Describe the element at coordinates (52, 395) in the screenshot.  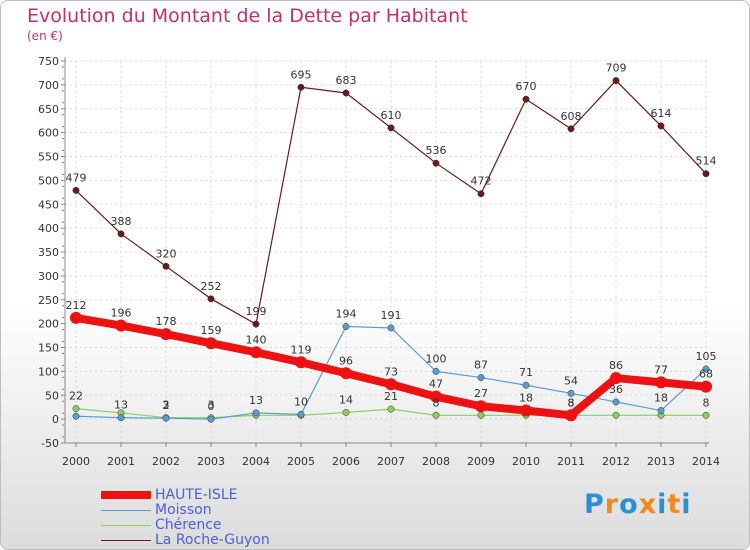
I see `y-tick-label: 50` at that location.